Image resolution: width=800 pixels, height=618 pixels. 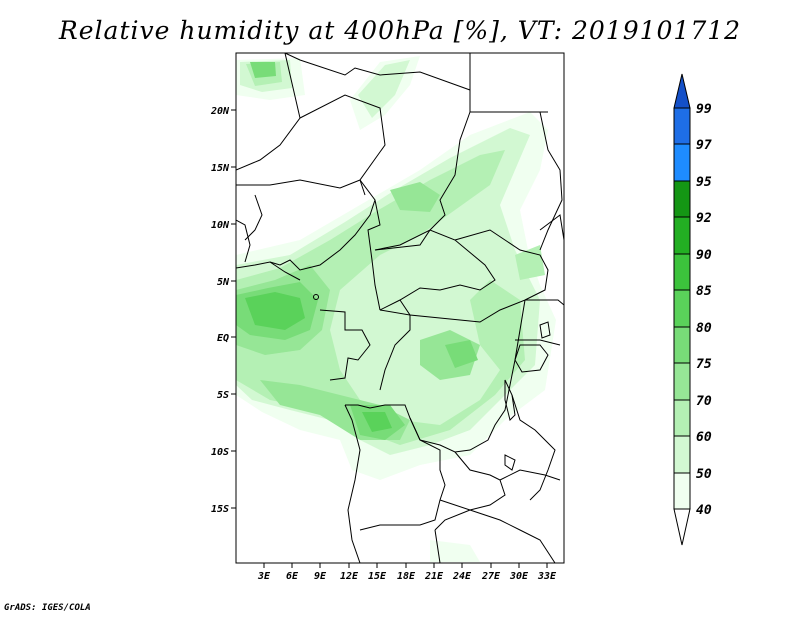 I want to click on rh-shade-75d, so click(x=263, y=70).